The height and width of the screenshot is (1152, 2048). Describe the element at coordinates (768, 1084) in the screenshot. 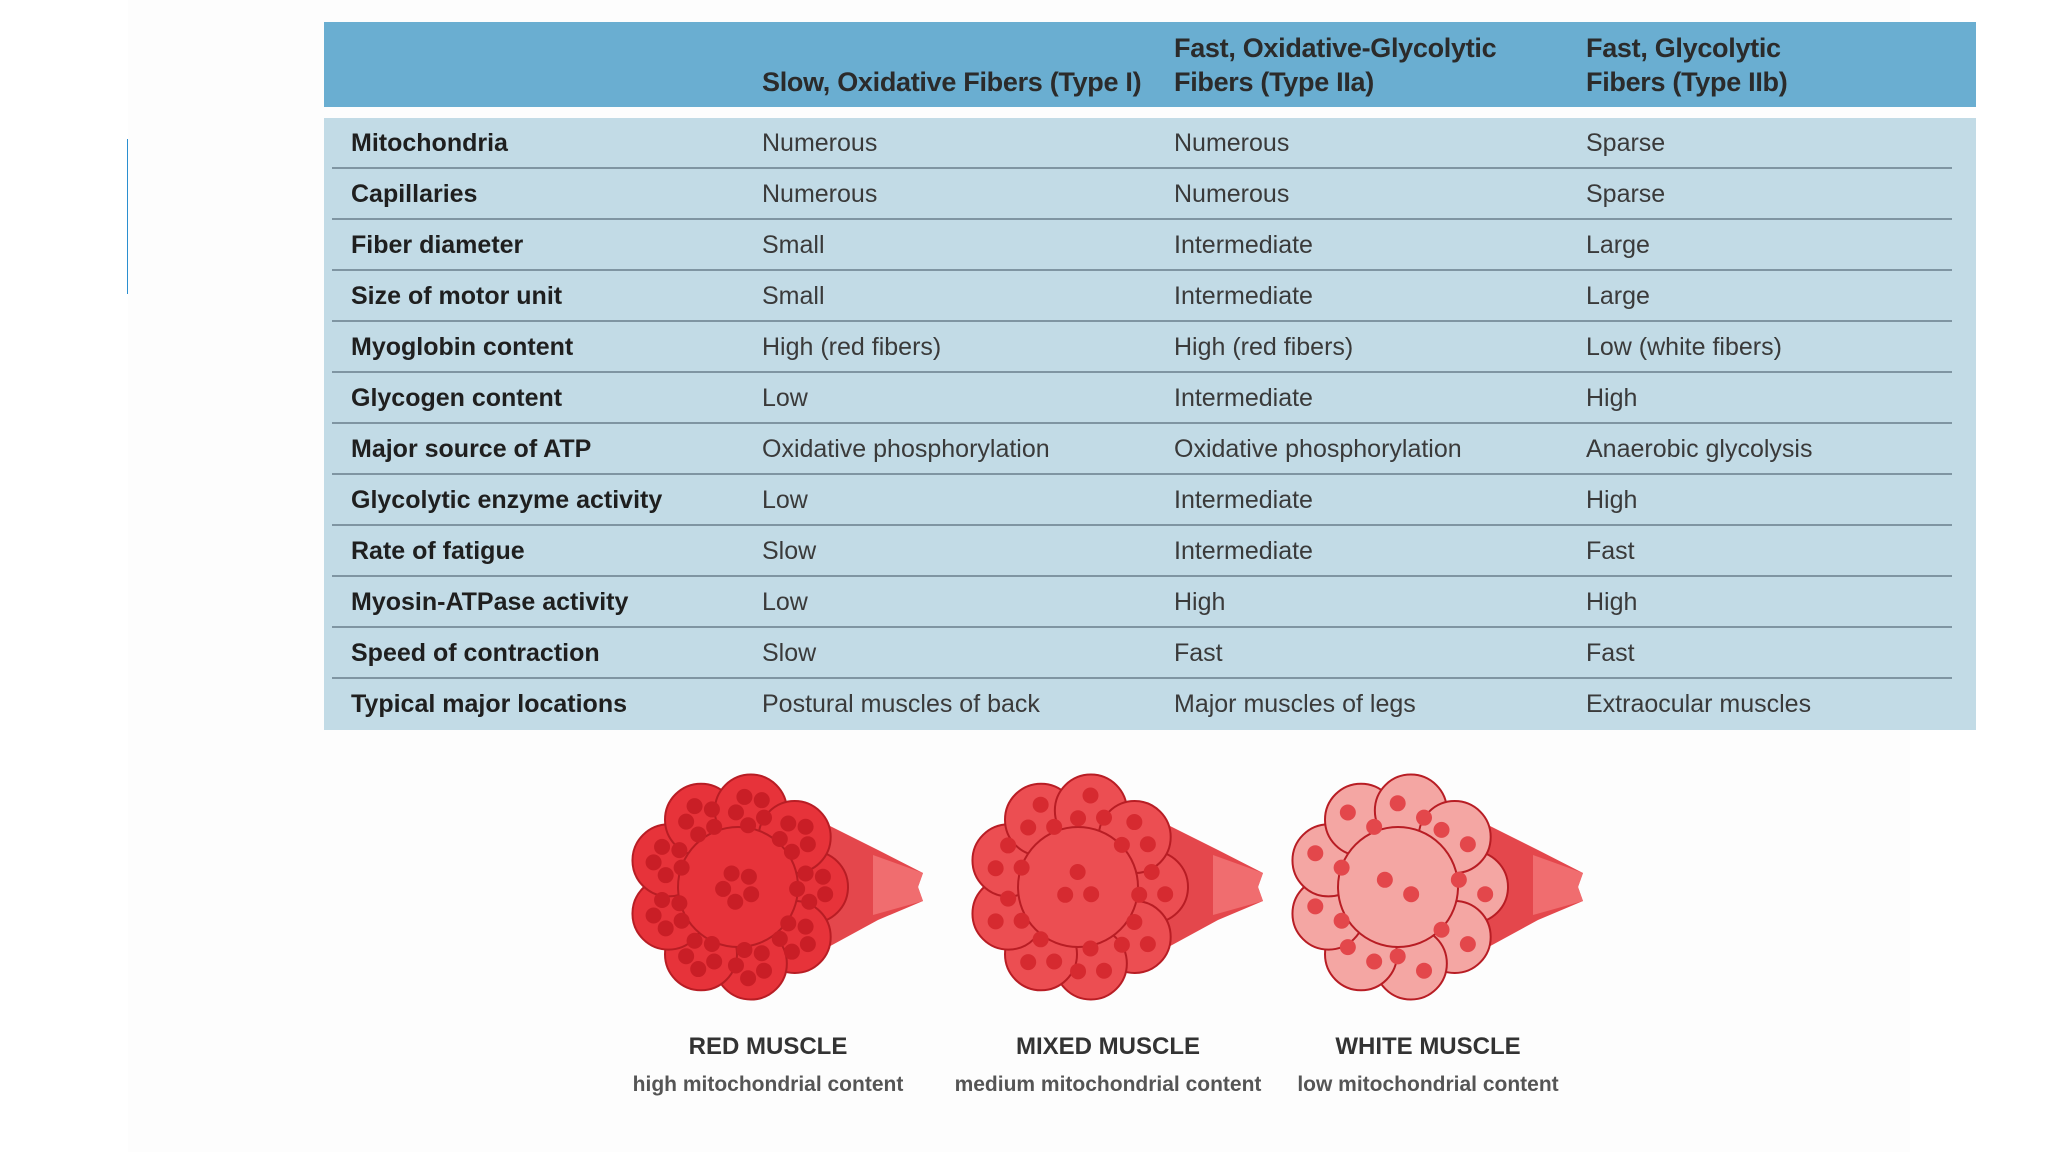

I see `muscle-caption: high mitochondrial content` at that location.